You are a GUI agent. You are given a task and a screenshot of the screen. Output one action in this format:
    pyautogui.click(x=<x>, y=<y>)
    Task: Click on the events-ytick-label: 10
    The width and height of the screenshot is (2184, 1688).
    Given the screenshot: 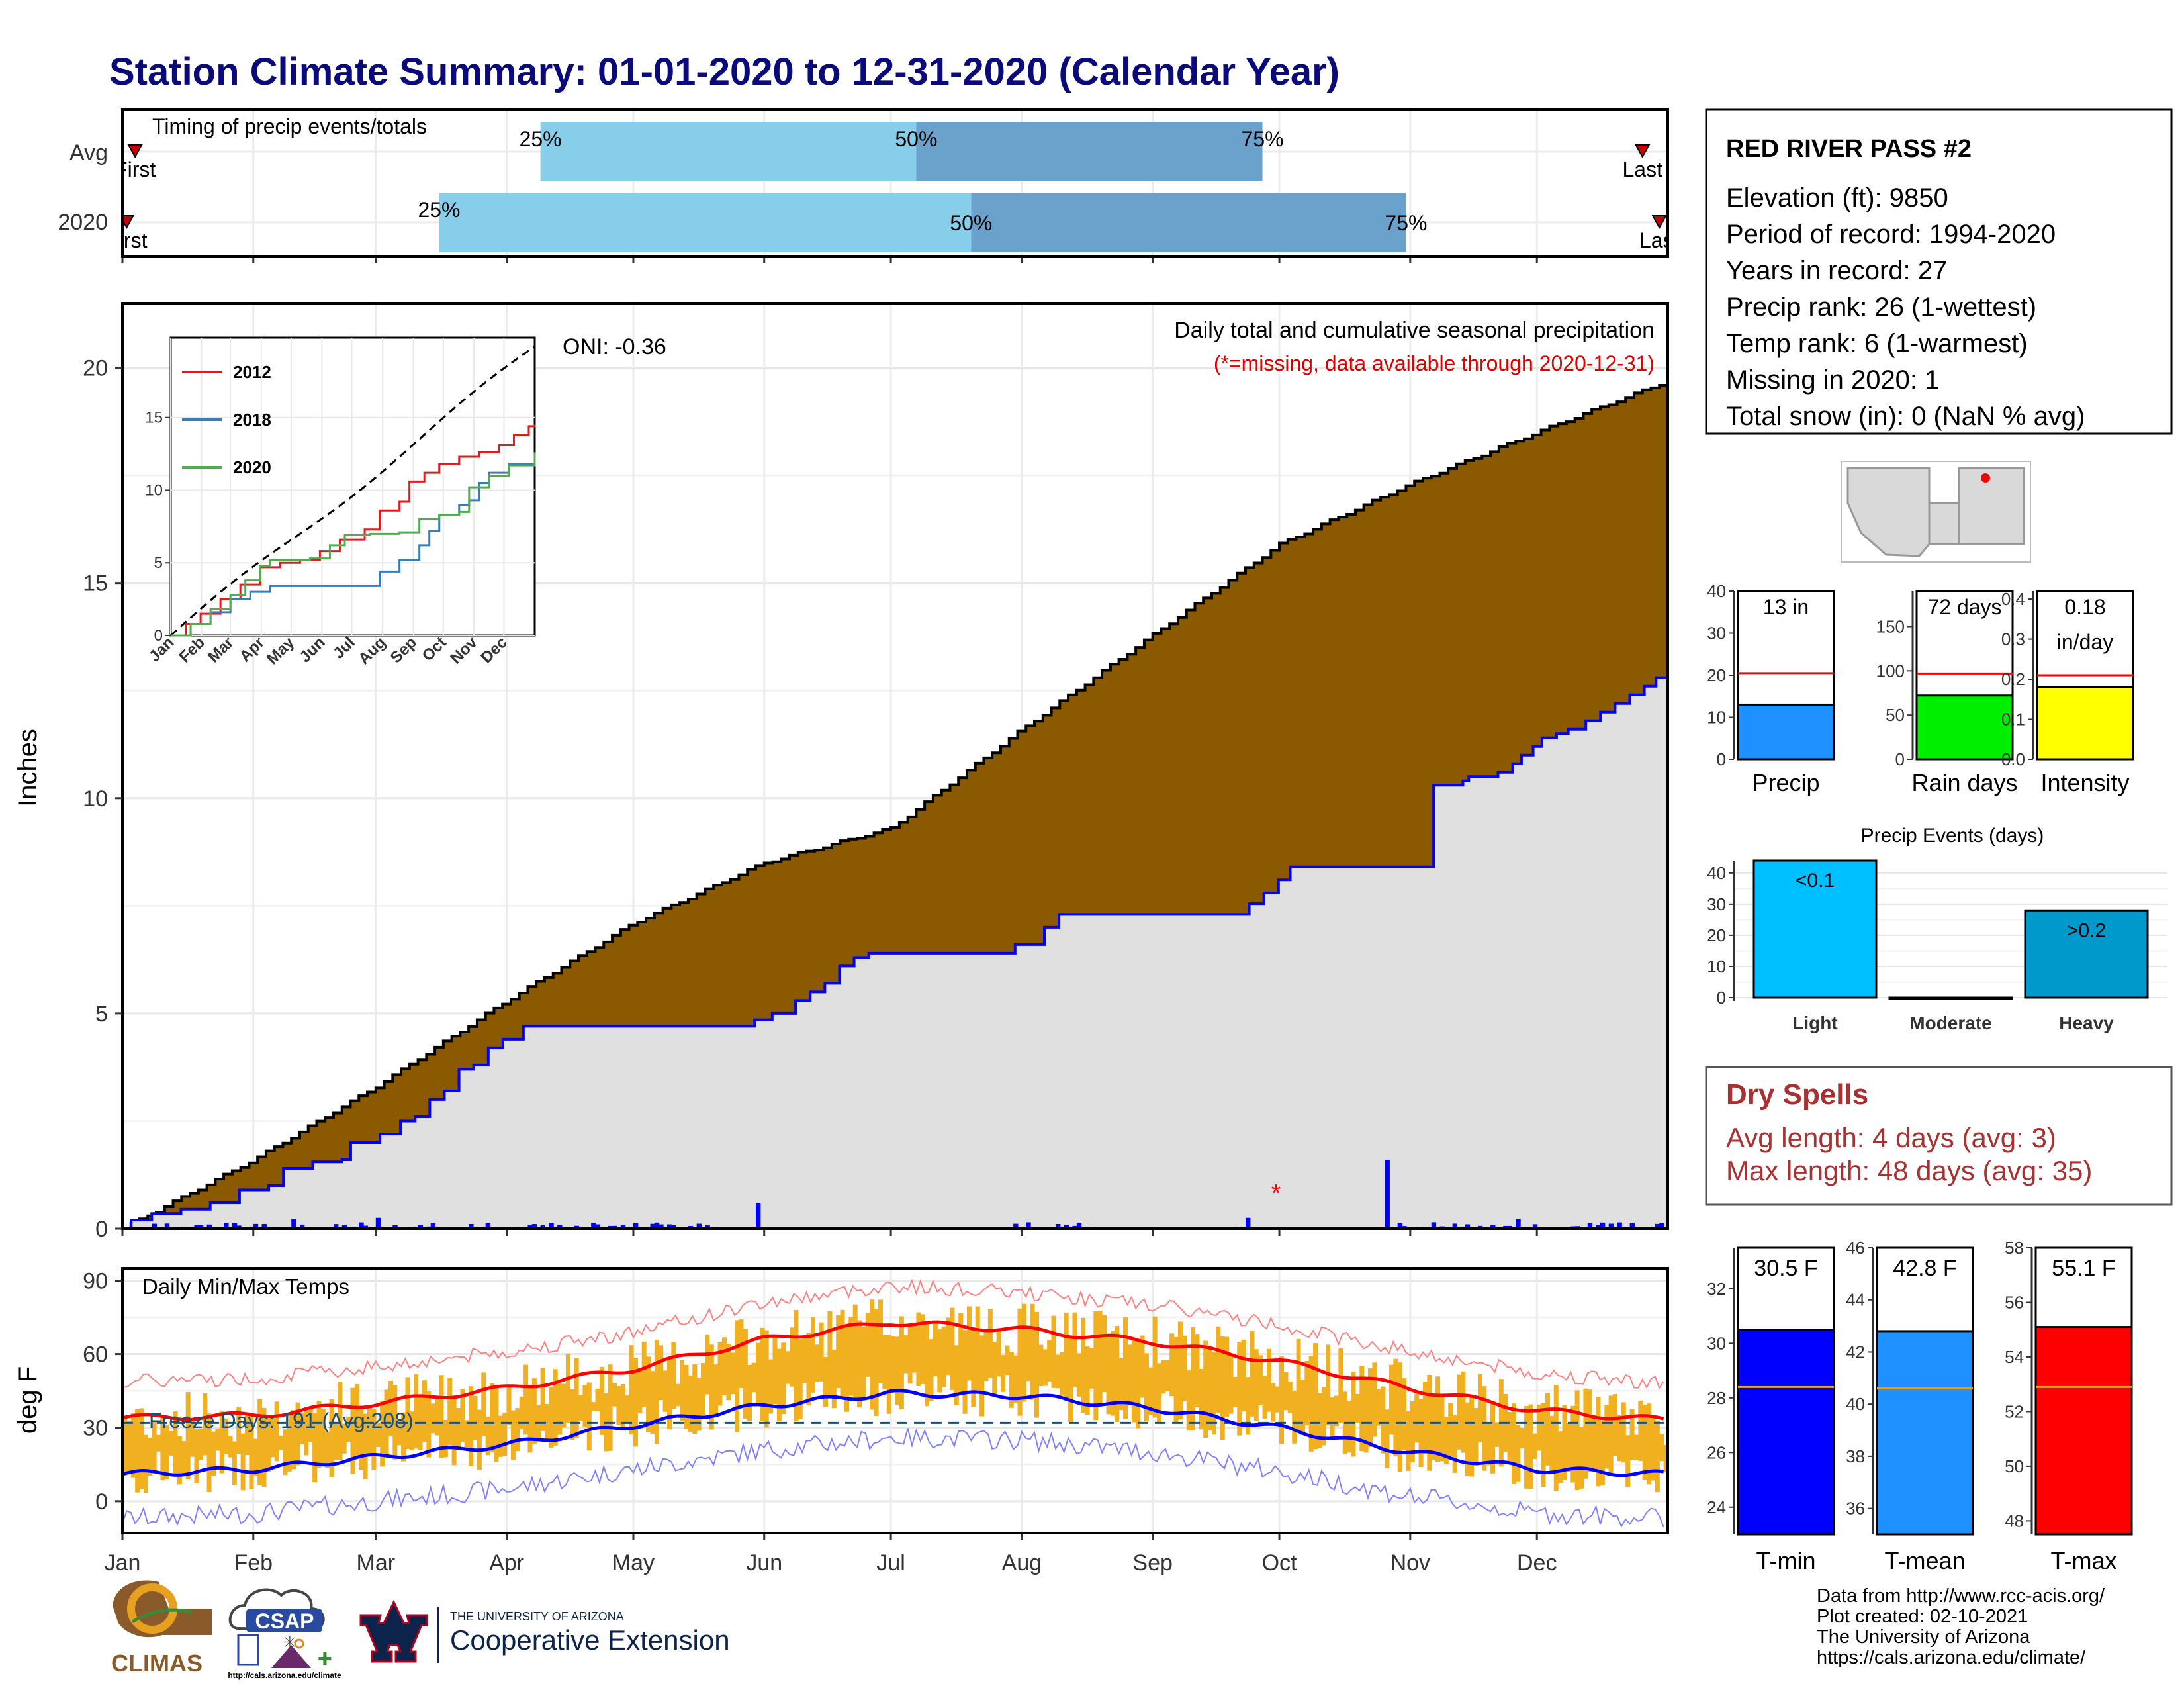 What is the action you would take?
    pyautogui.click(x=1716, y=966)
    